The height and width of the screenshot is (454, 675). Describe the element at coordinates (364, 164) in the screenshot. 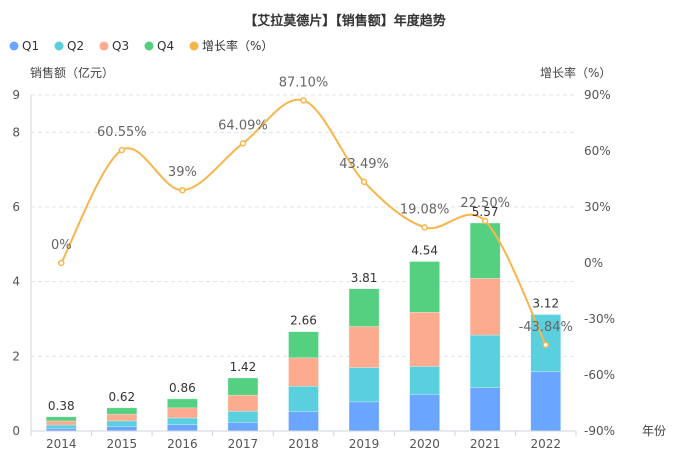

I see `growth-label: 43.49%` at that location.